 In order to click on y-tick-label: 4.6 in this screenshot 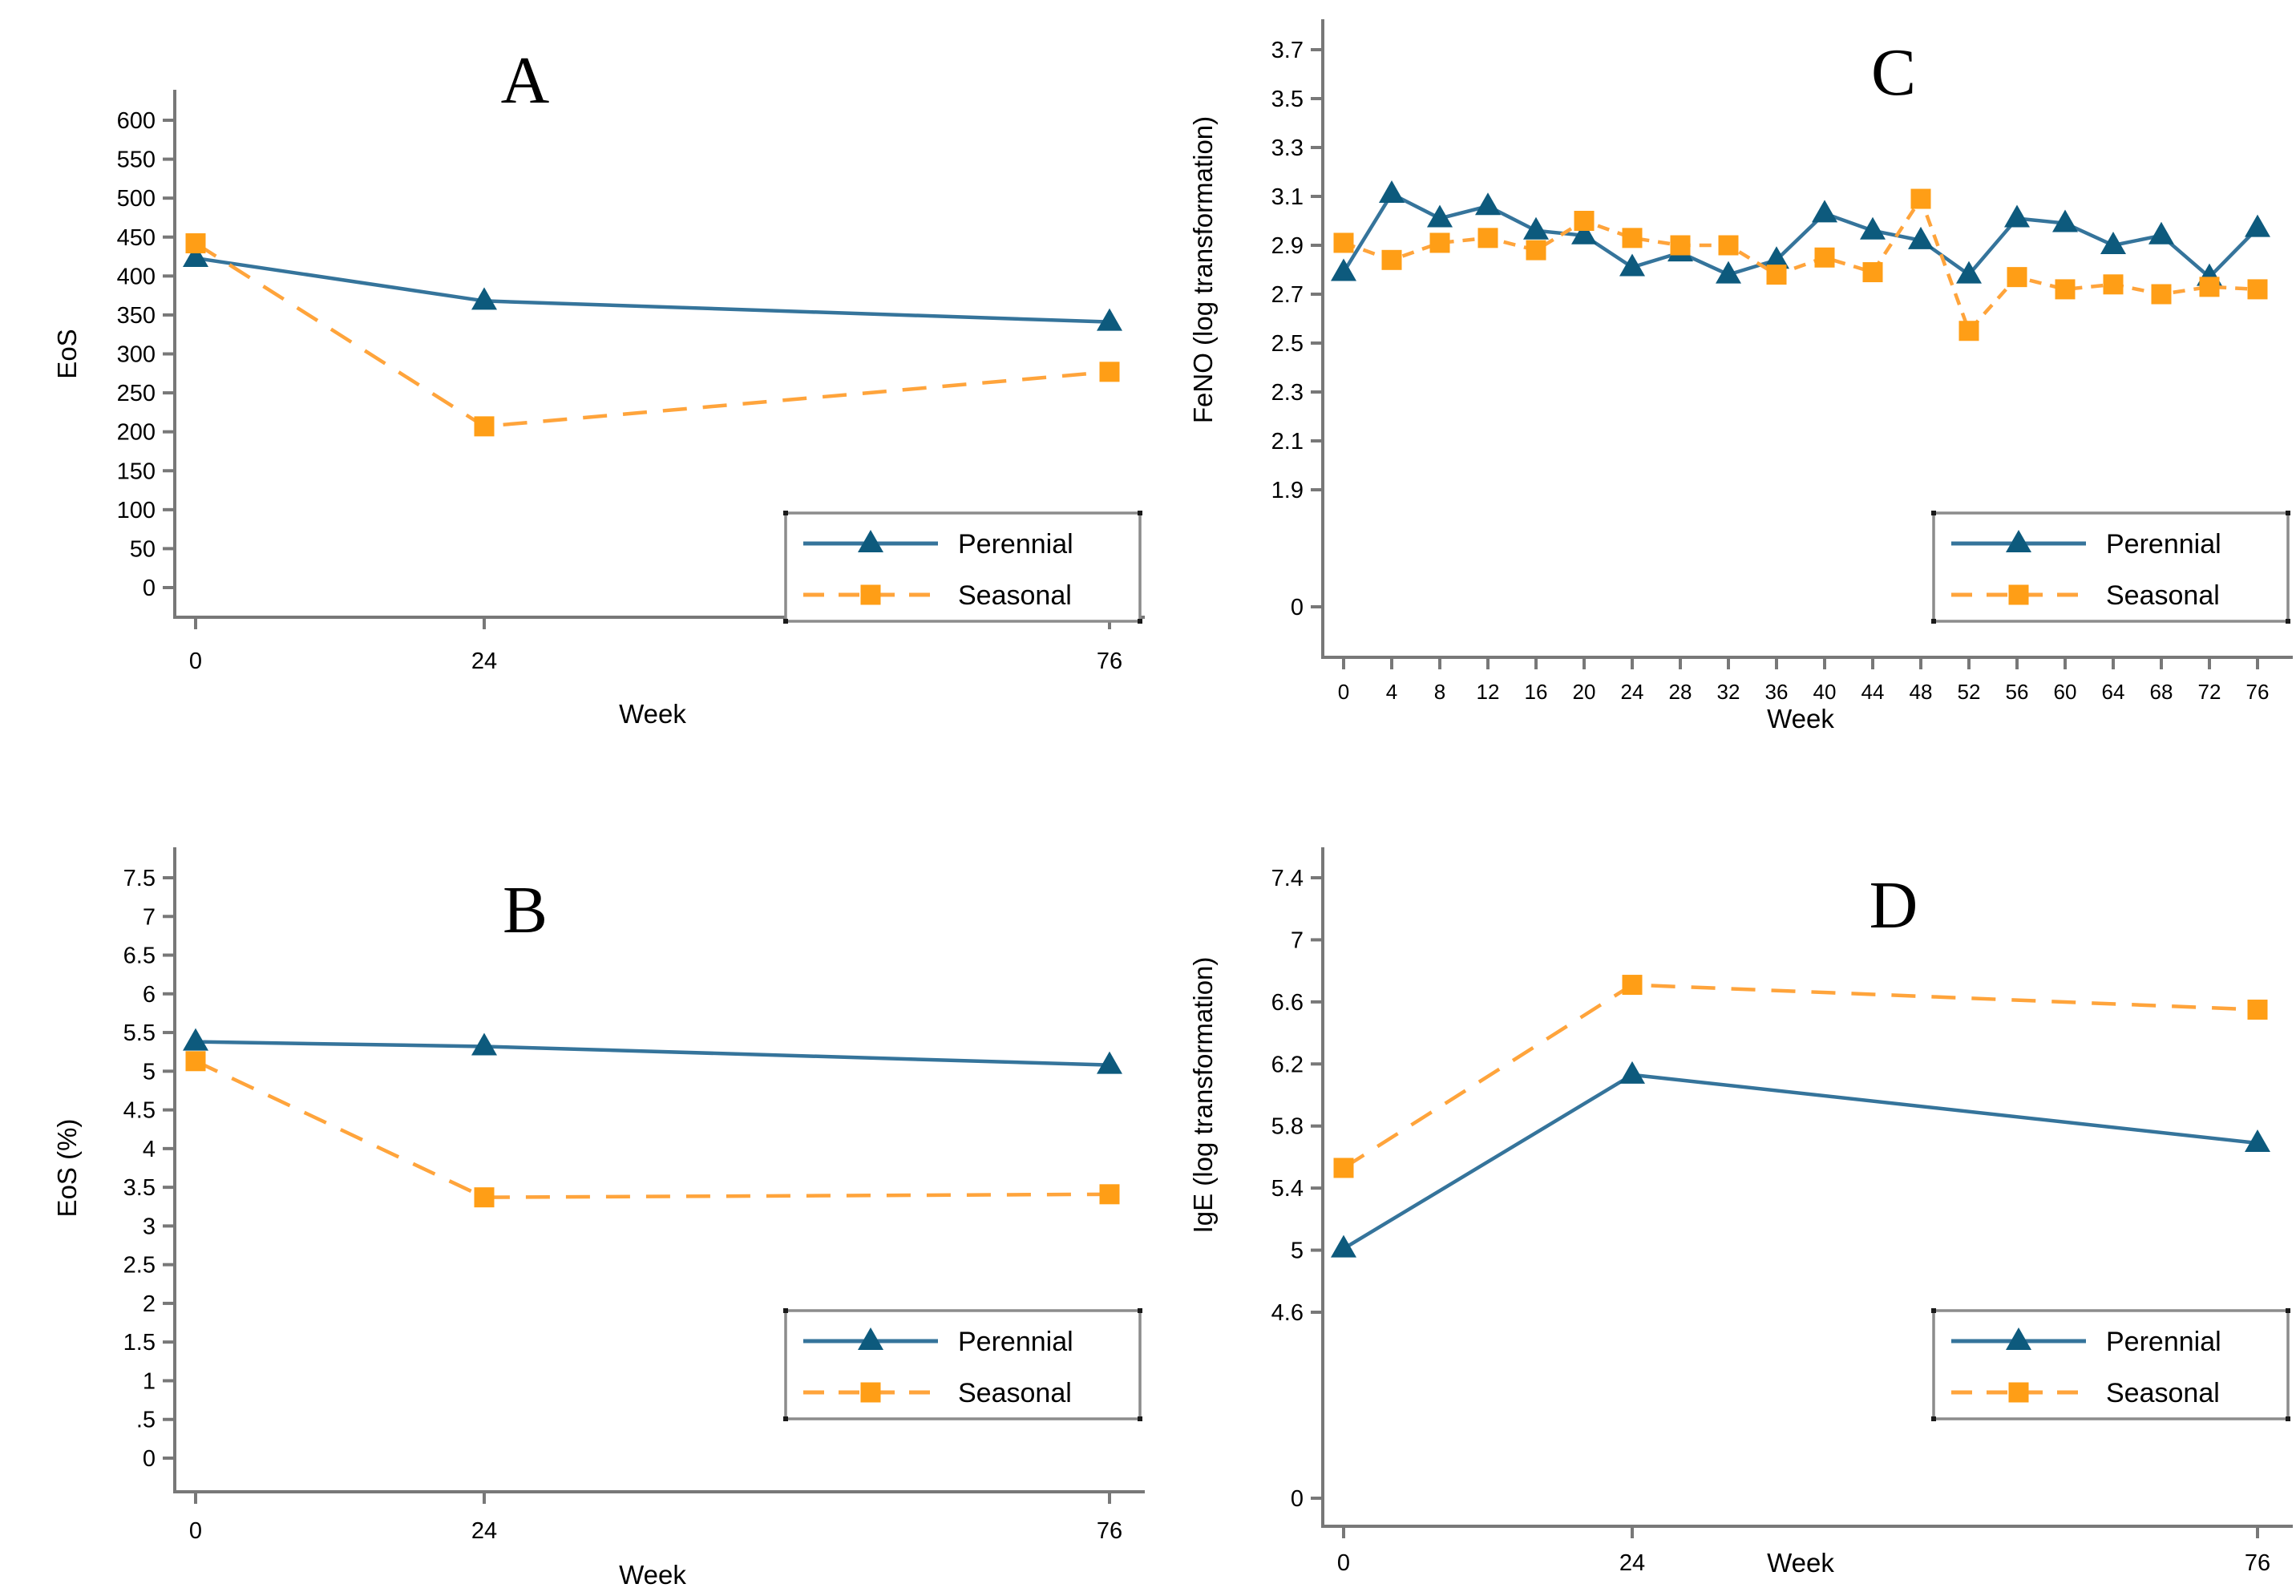, I will do `click(1287, 1313)`.